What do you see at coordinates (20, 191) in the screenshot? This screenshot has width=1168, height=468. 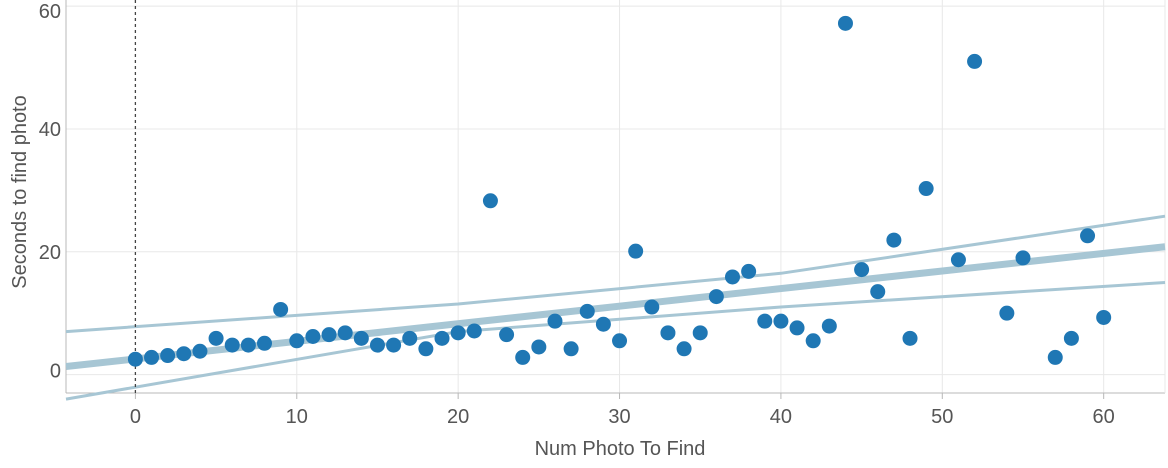 I see `y-axis-title: Seconds to find photo` at bounding box center [20, 191].